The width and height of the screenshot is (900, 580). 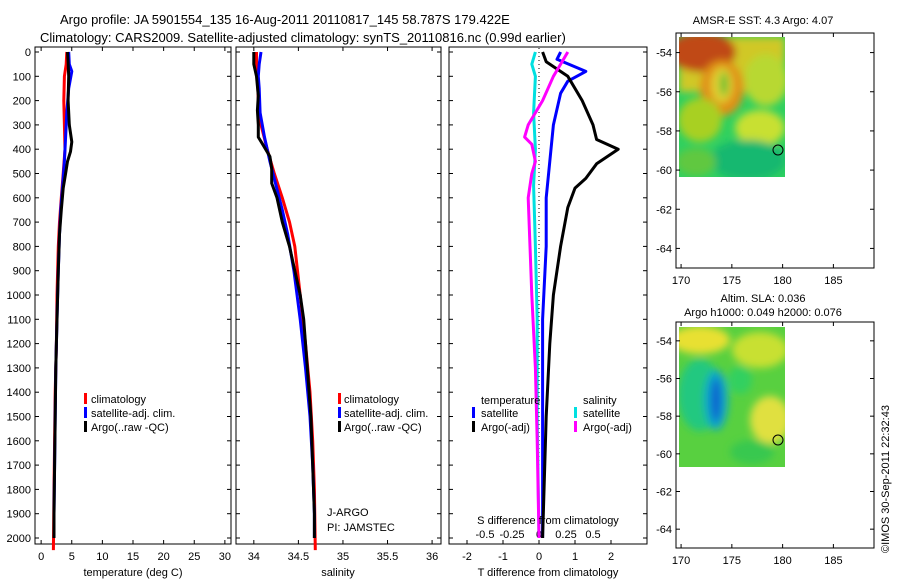 What do you see at coordinates (732, 397) in the screenshot?
I see `sla-heatmap` at bounding box center [732, 397].